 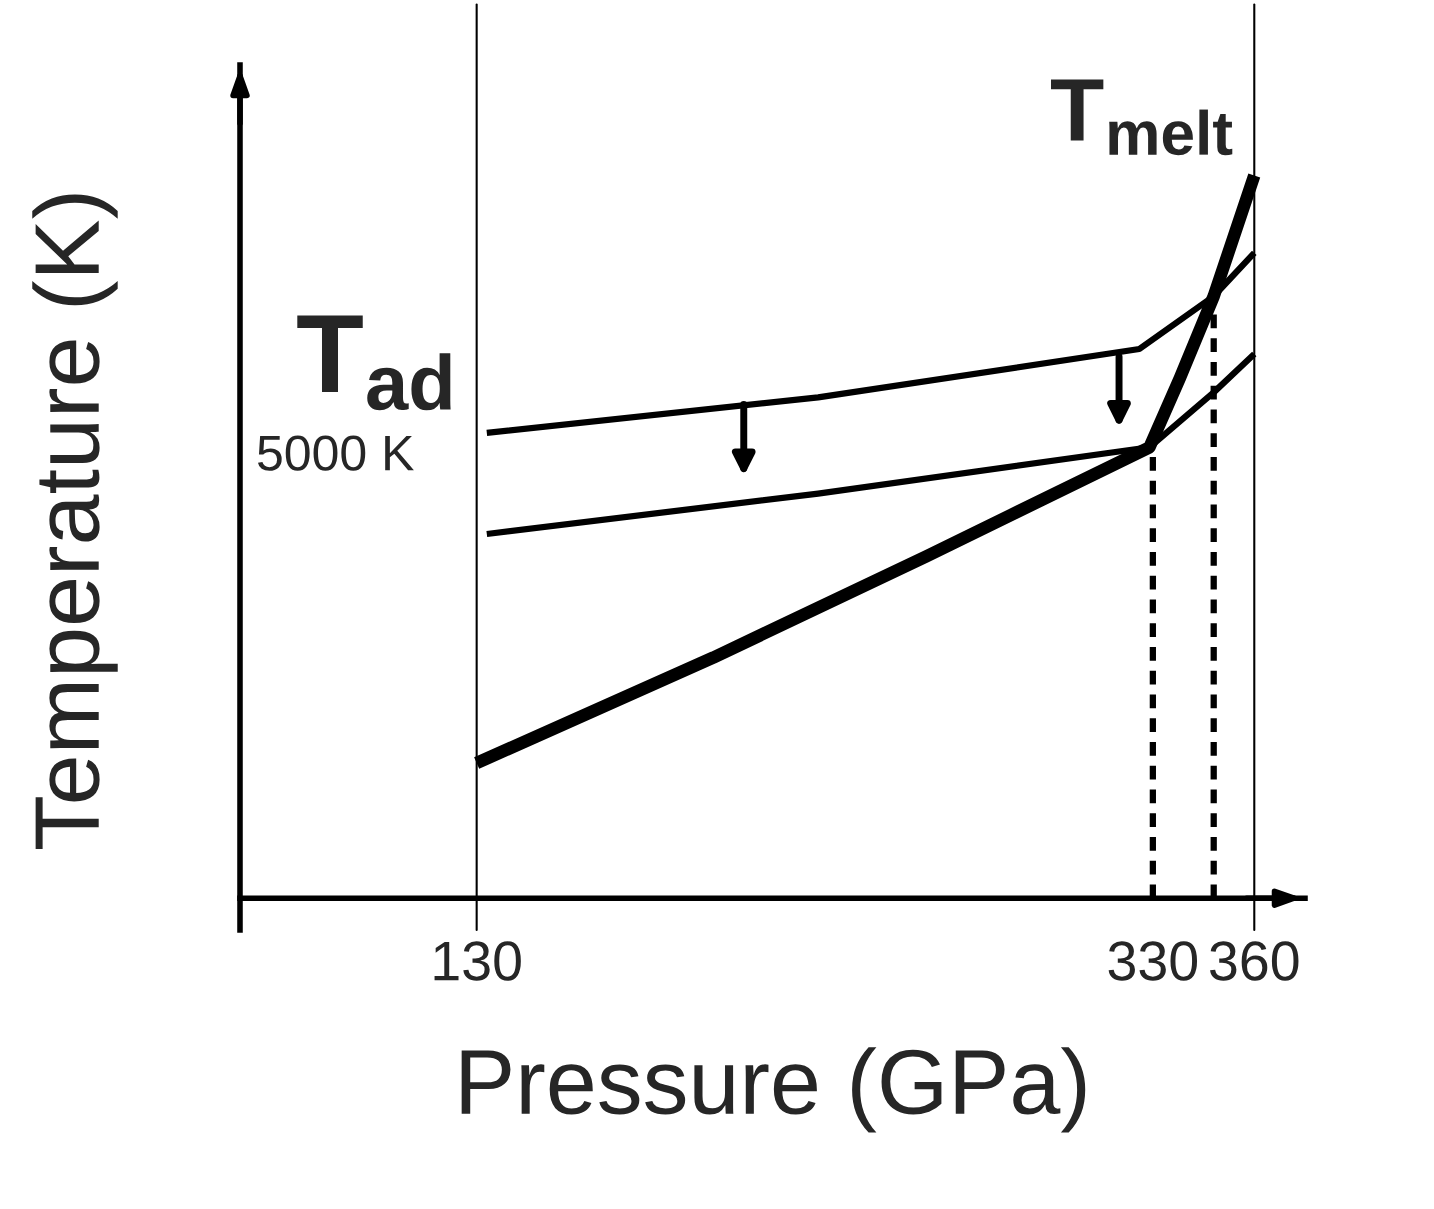 What do you see at coordinates (374, 363) in the screenshot?
I see `annotation: T$_{ad}$` at bounding box center [374, 363].